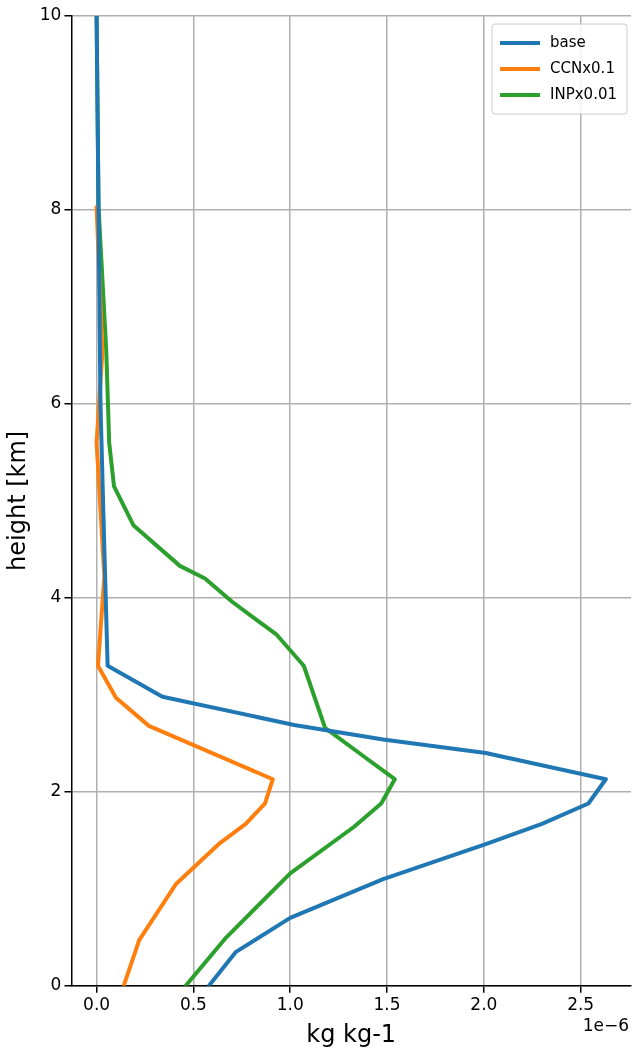 The height and width of the screenshot is (1058, 633). What do you see at coordinates (605, 1024) in the screenshot?
I see `text: 1e−6` at bounding box center [605, 1024].